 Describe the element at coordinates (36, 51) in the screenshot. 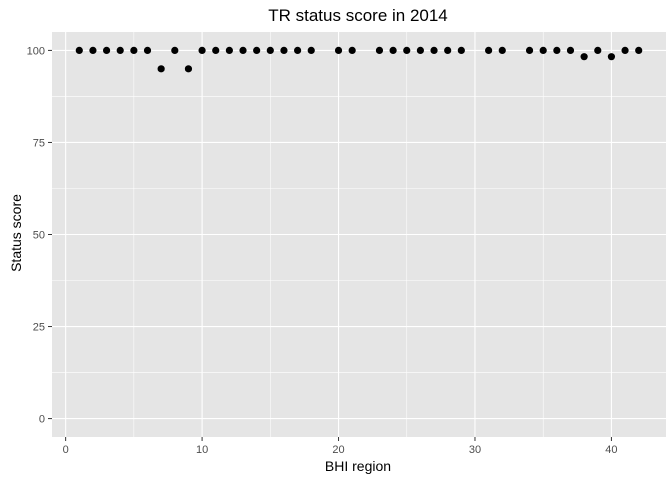

I see `y-tick-label: 100` at that location.